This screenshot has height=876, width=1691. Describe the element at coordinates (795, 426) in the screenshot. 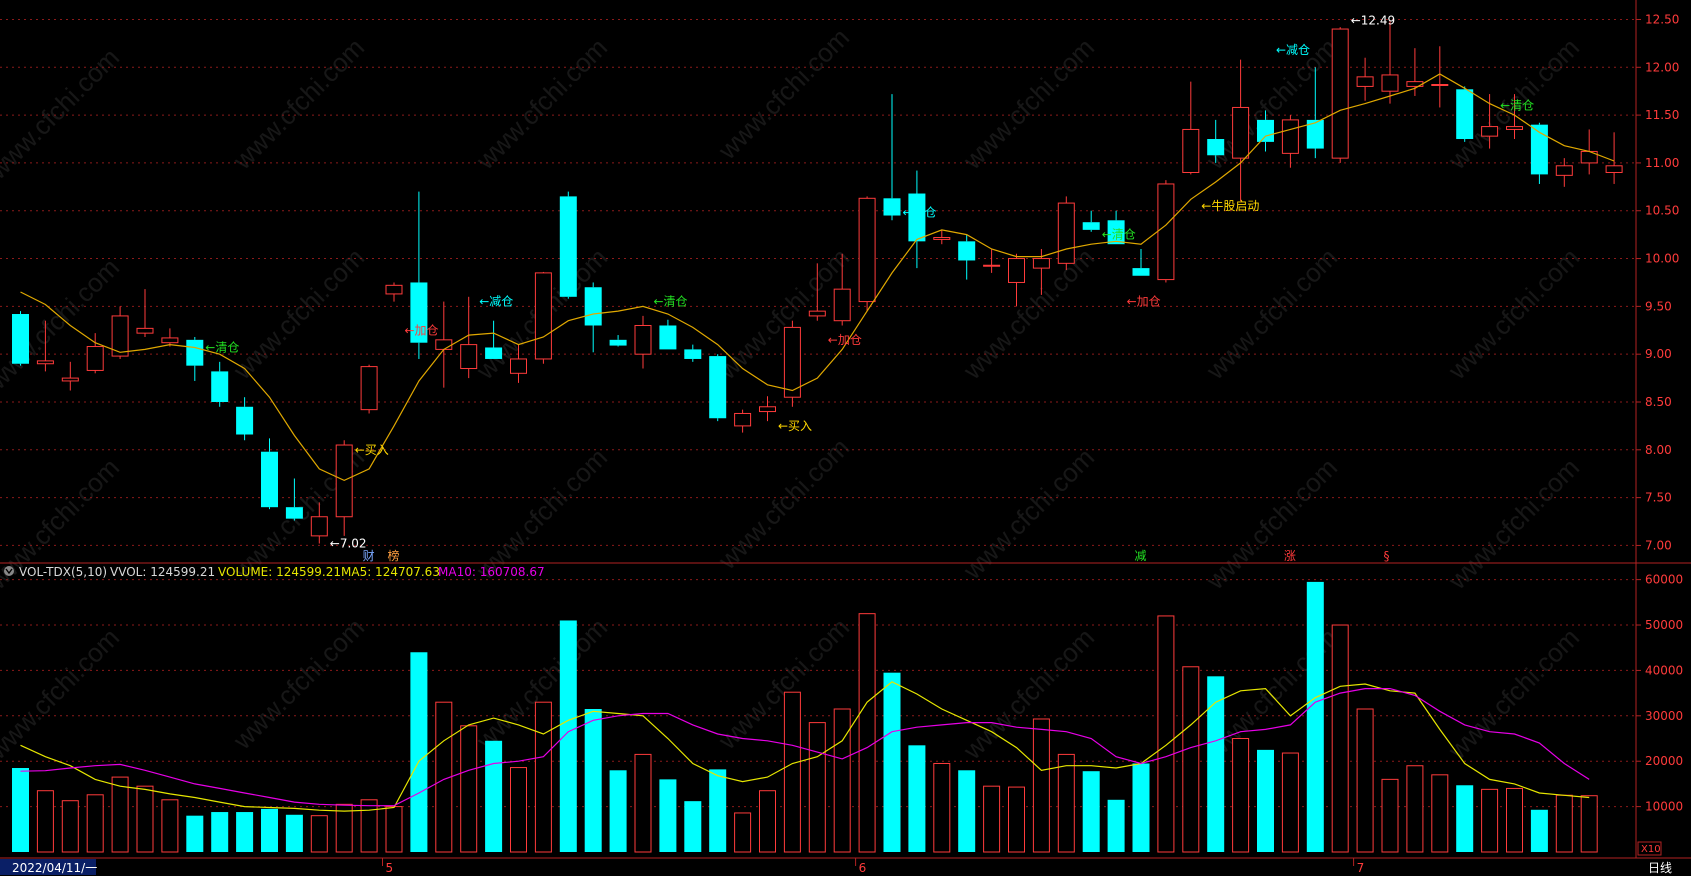

I see `signal-annotation: ←买入` at that location.